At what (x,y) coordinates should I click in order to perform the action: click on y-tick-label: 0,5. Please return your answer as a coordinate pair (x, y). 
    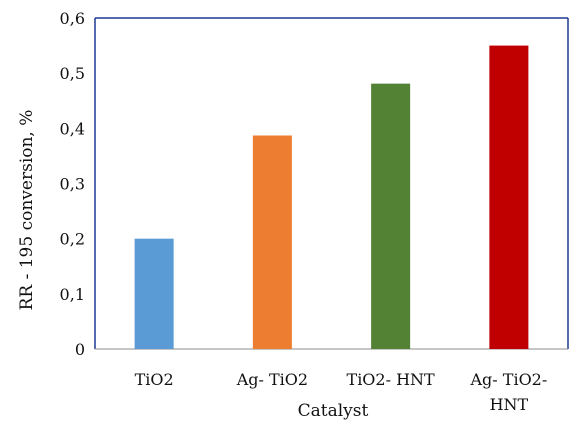
    Looking at the image, I should click on (72, 73).